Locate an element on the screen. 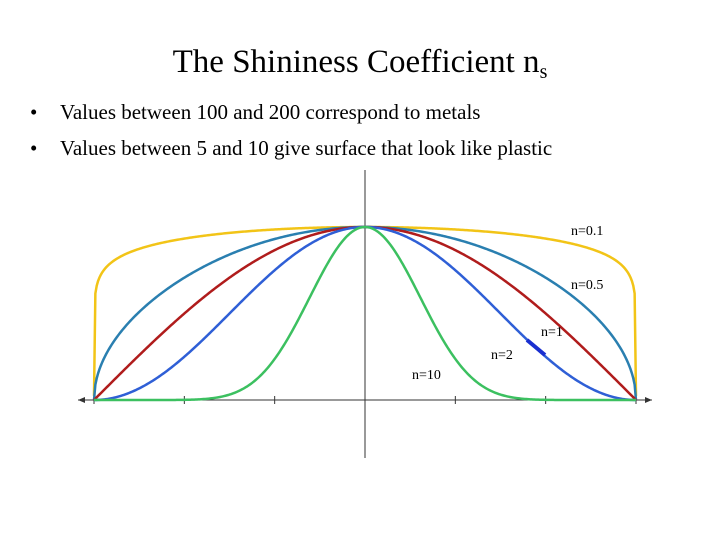 The image size is (720, 540). highlight-segment is located at coordinates (536, 347).